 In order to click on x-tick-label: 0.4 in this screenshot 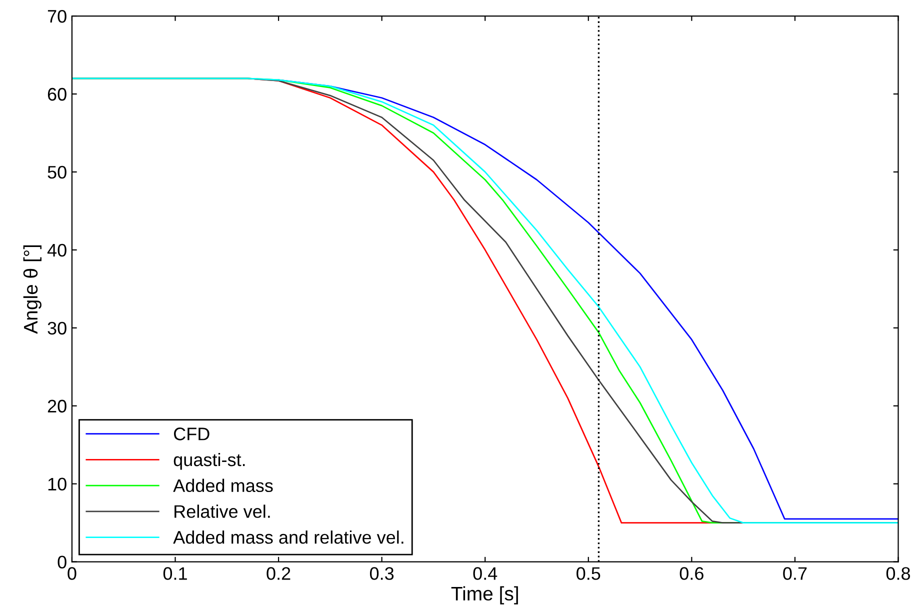, I will do `click(485, 573)`.